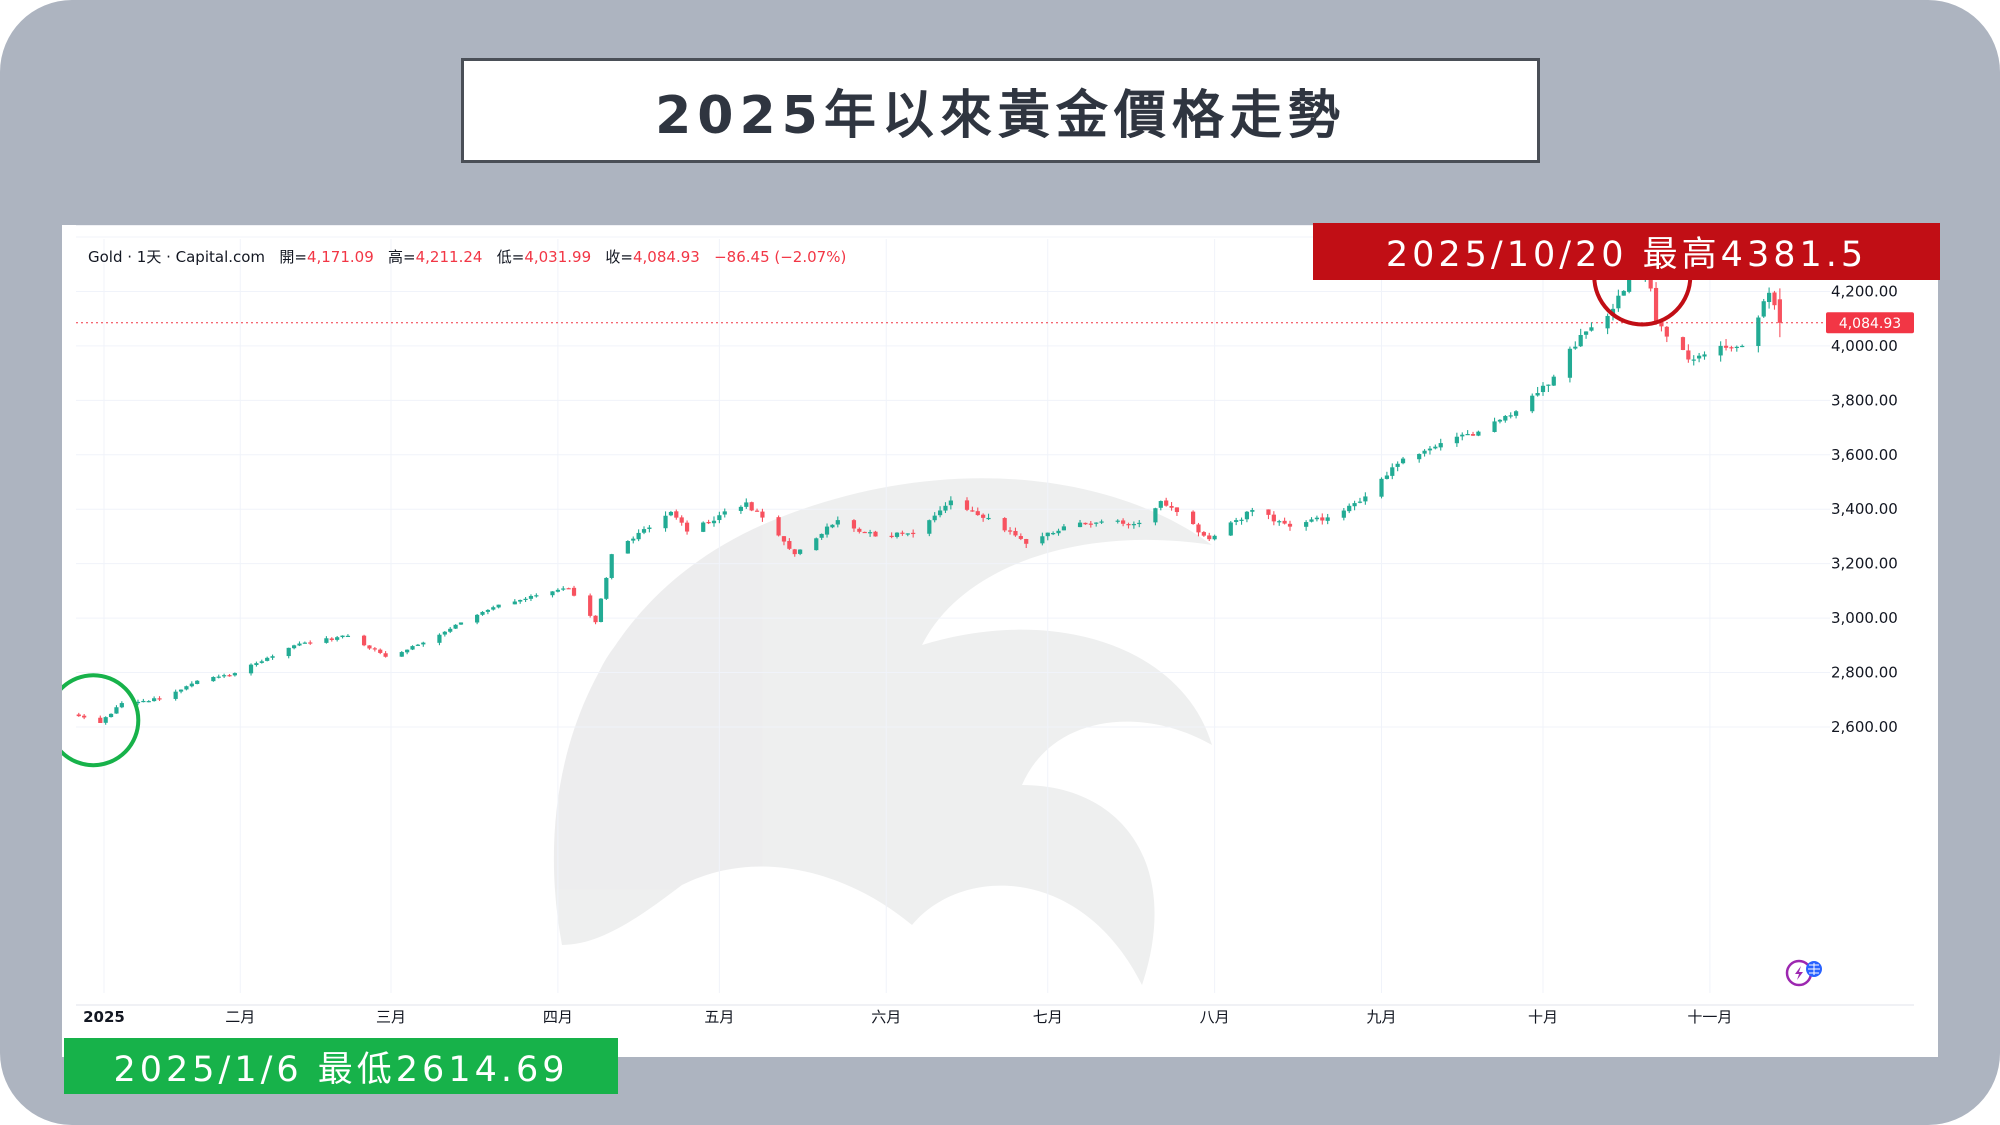 The image size is (2000, 1125). What do you see at coordinates (1803, 973) in the screenshot?
I see `tradingview-logo-icon` at bounding box center [1803, 973].